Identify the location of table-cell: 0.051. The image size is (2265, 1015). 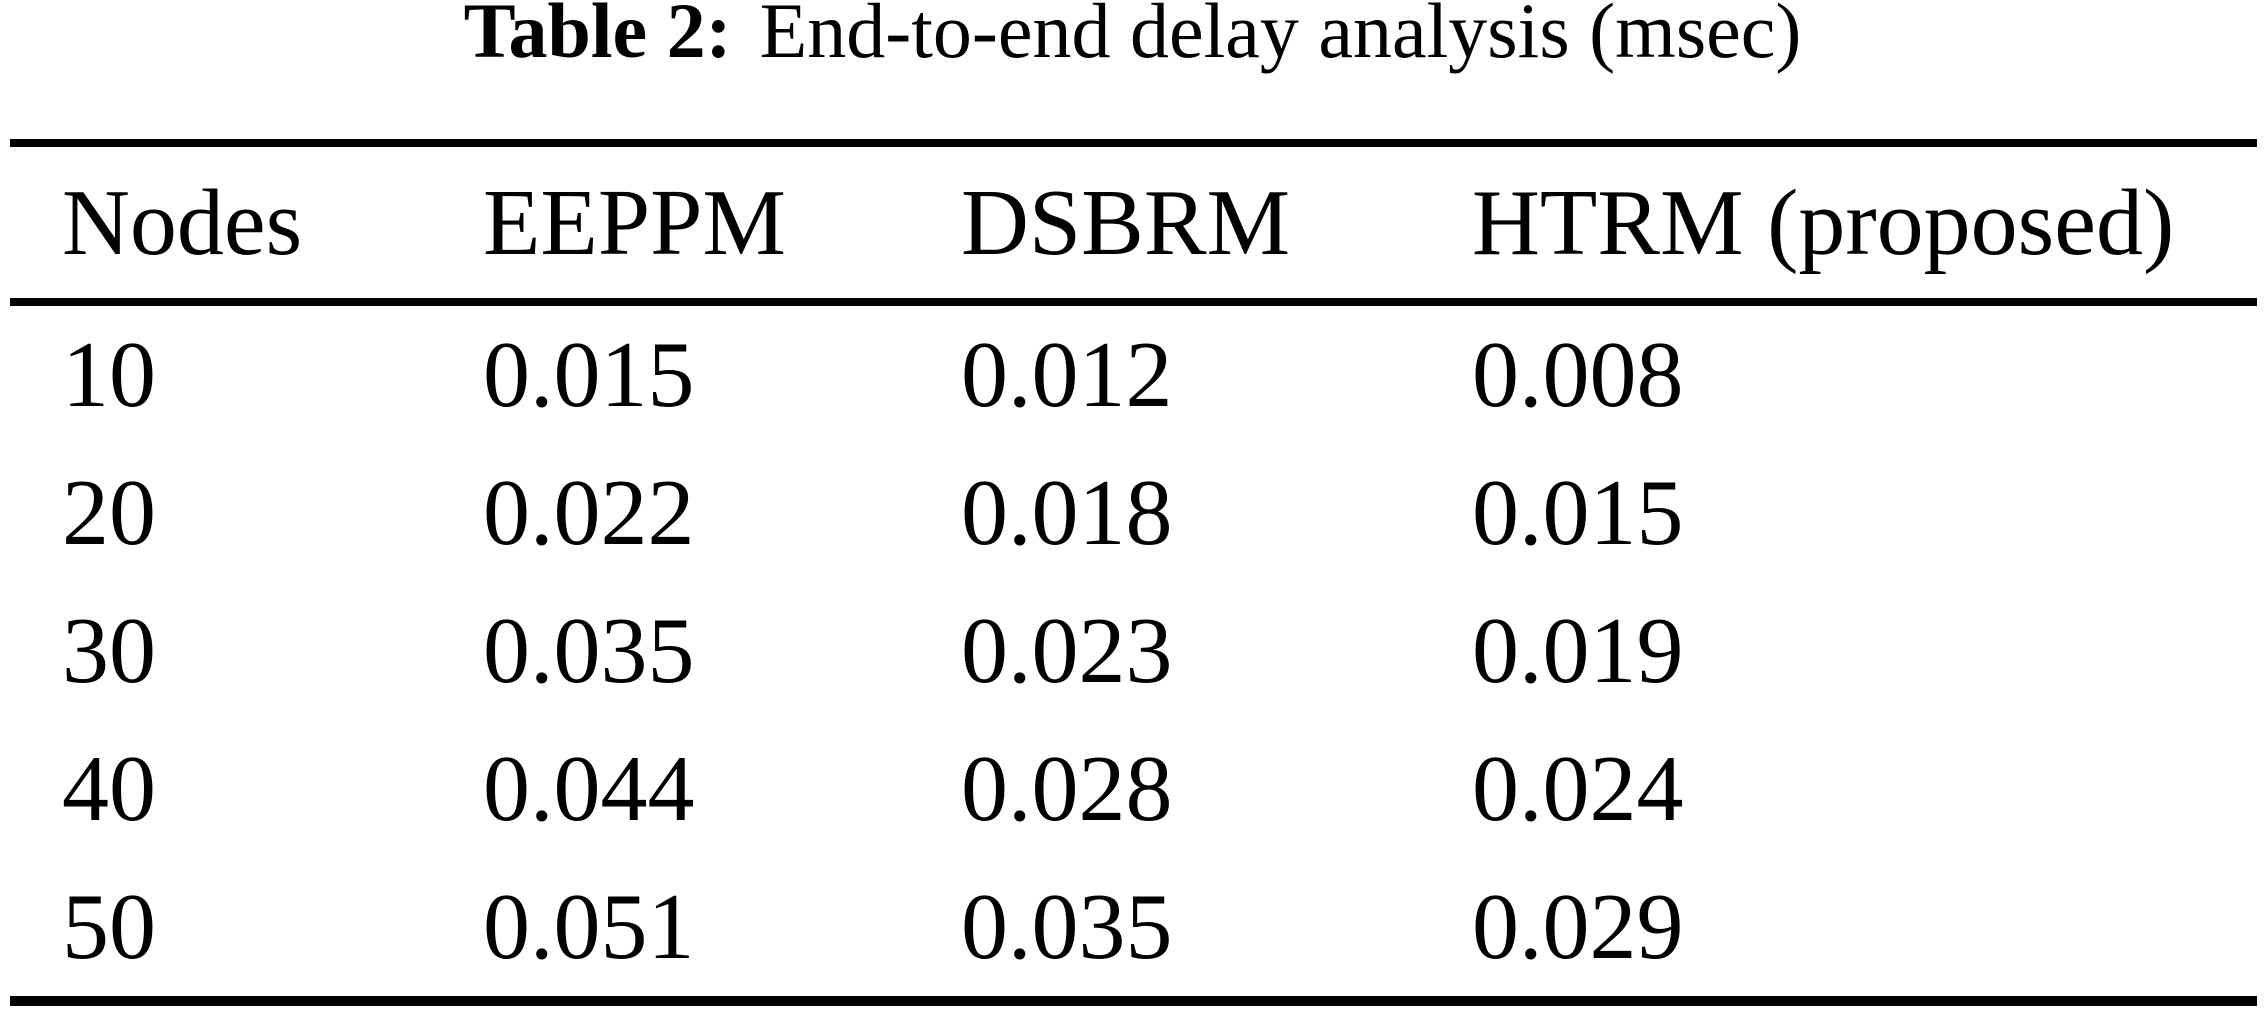
(589, 927).